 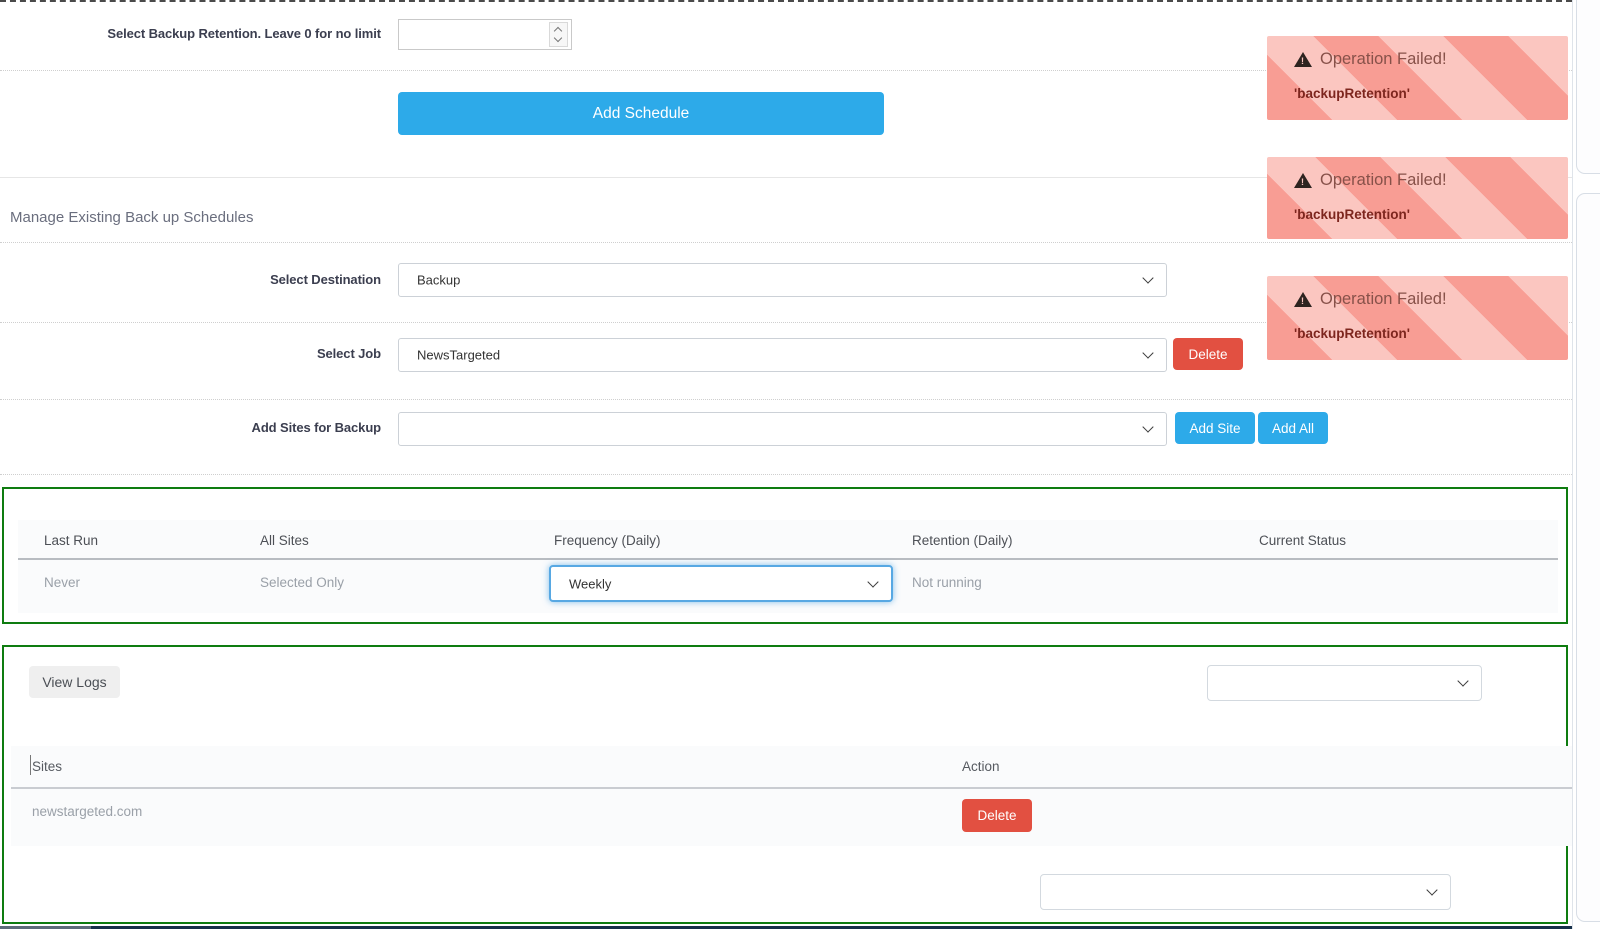 What do you see at coordinates (590, 583) in the screenshot?
I see `frequency-select-value: Weekly` at bounding box center [590, 583].